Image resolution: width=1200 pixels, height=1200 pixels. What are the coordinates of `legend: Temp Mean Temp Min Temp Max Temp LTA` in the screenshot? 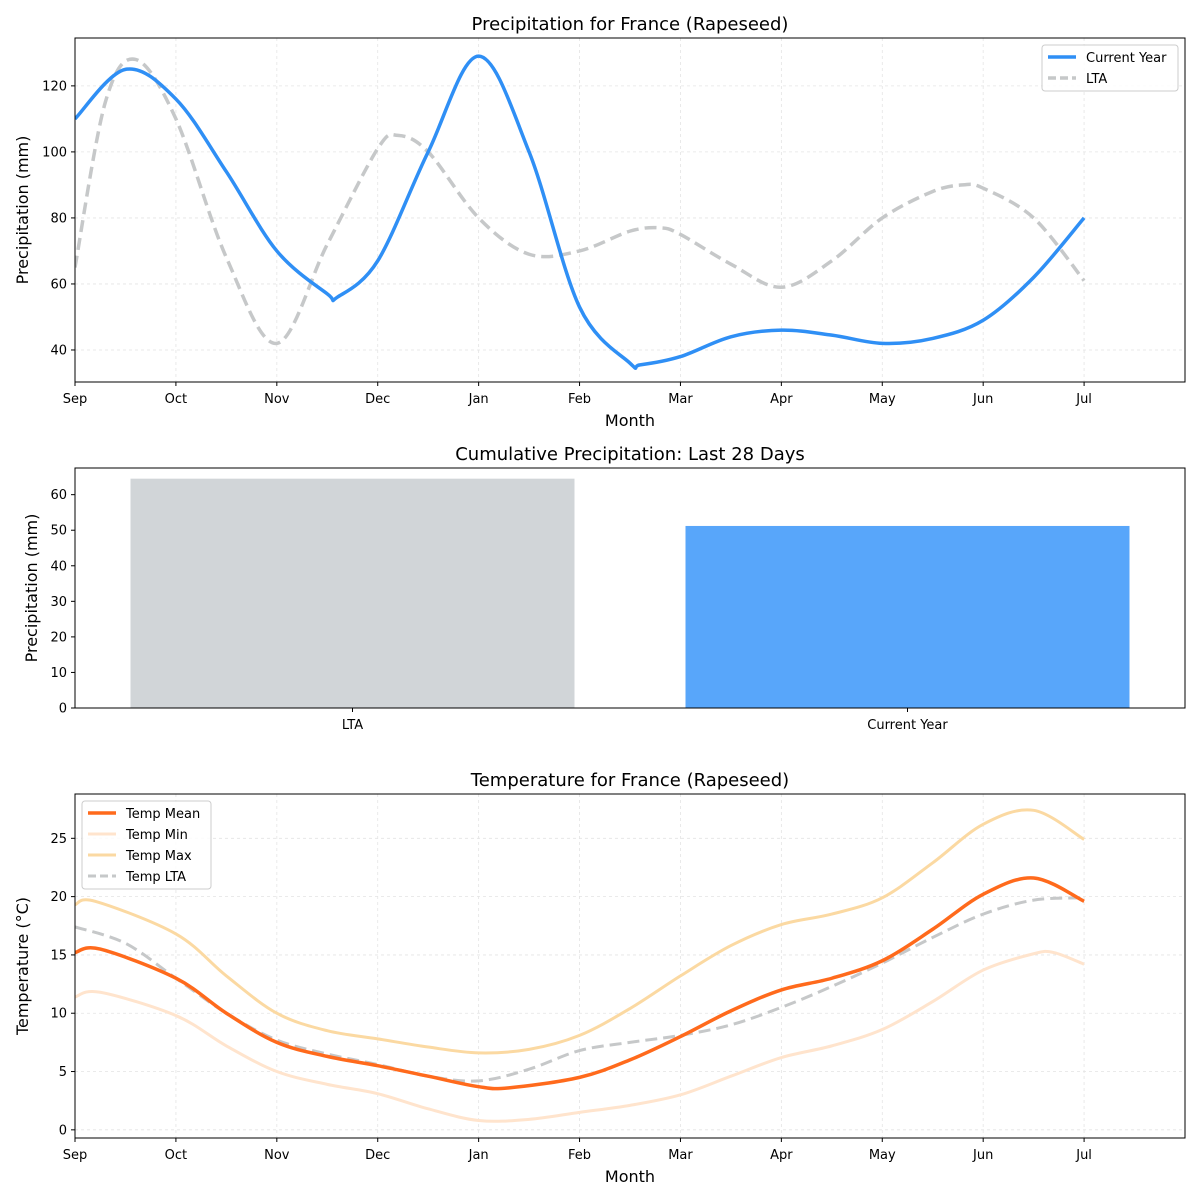 It's located at (146, 845).